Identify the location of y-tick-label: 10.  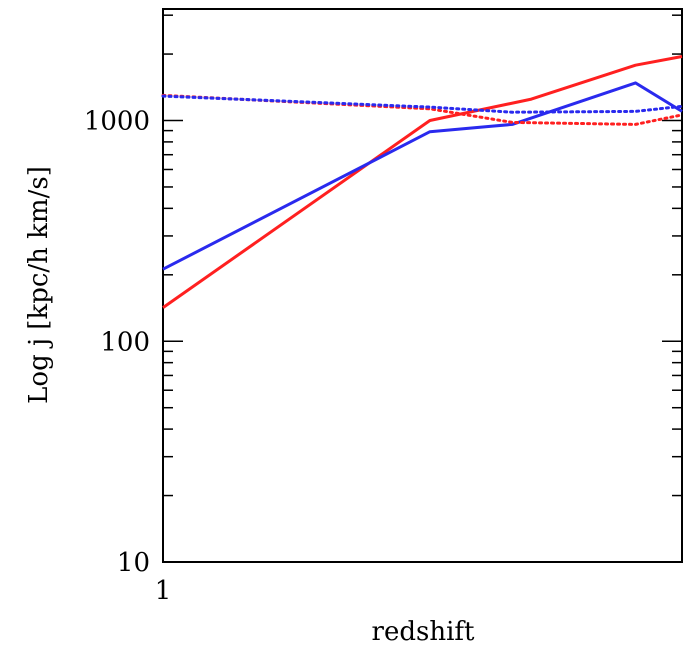
(133, 563).